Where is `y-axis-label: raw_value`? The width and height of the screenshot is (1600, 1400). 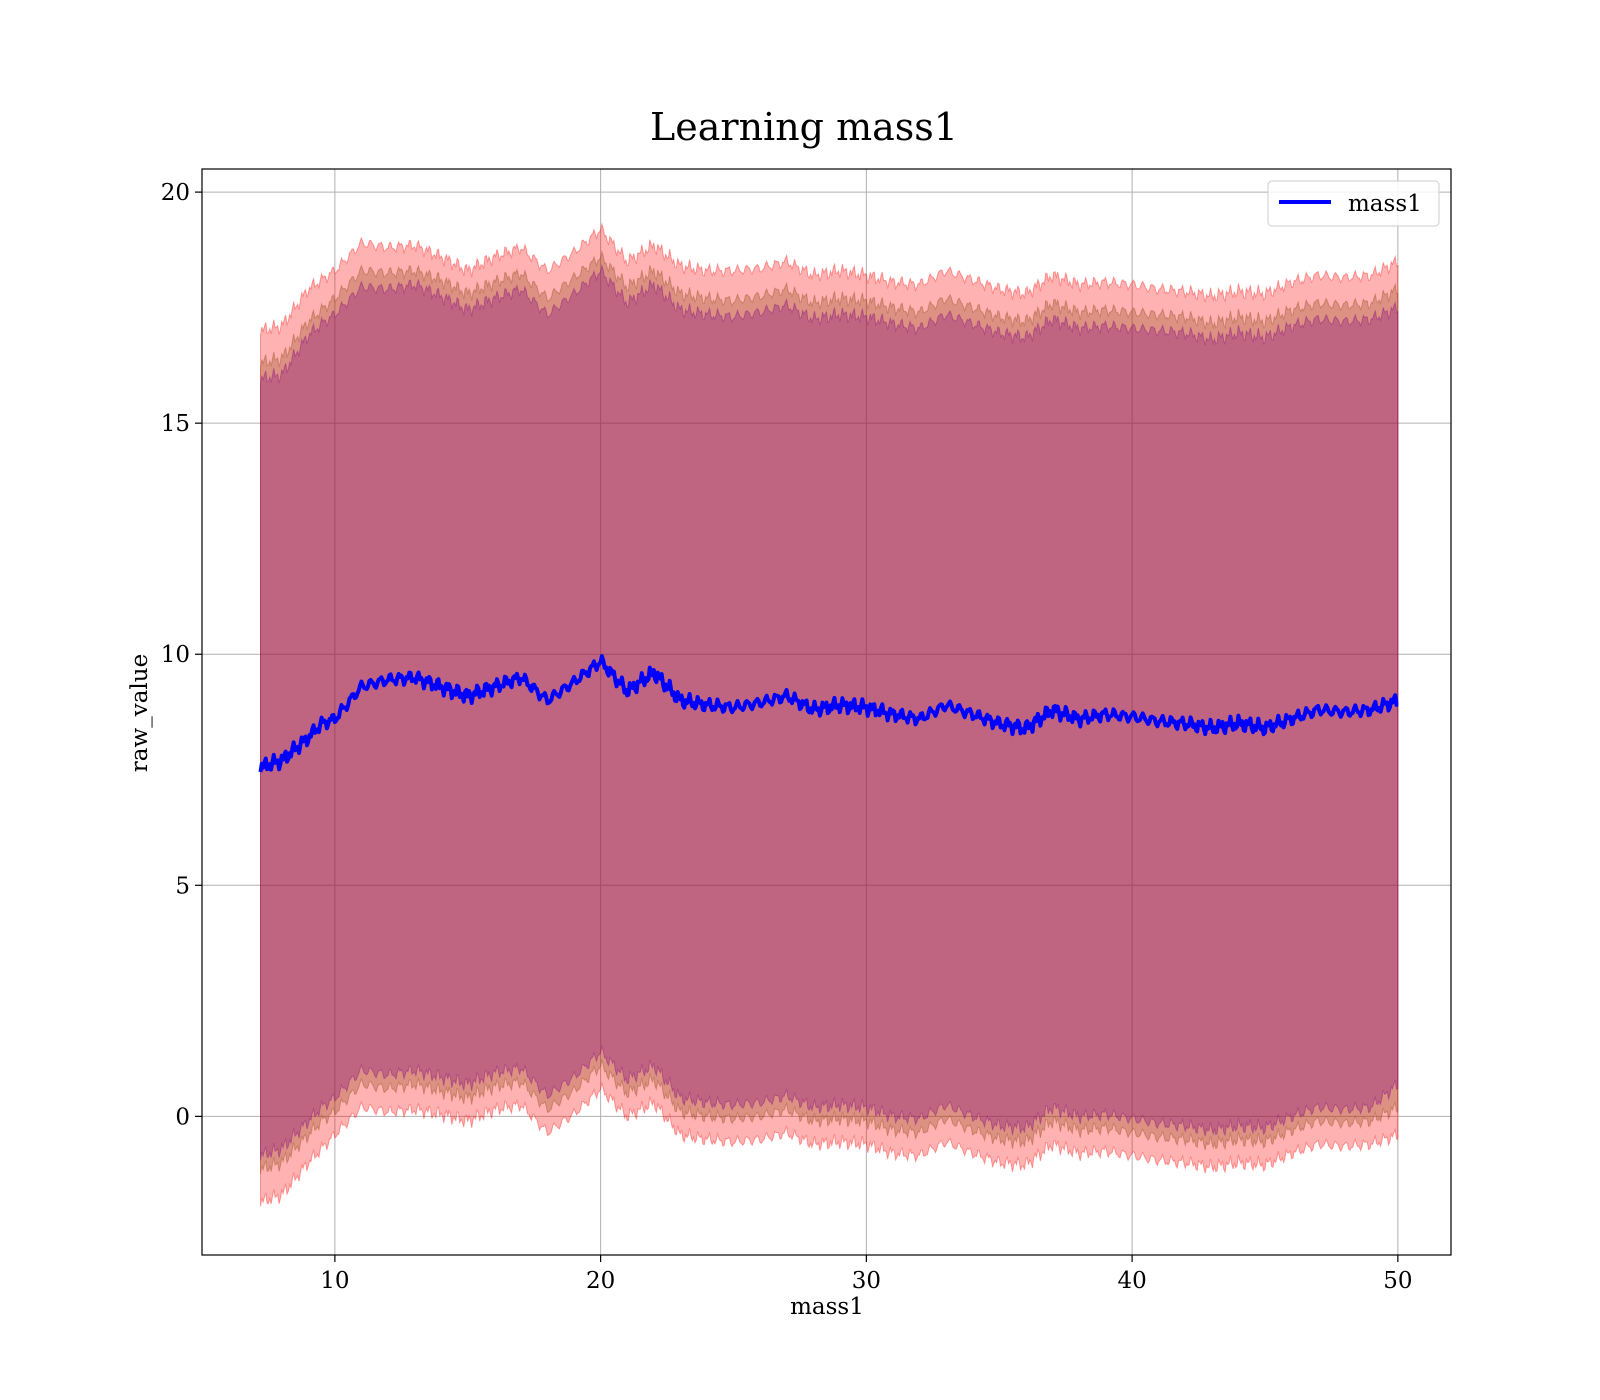
y-axis-label: raw_value is located at coordinates (140, 713).